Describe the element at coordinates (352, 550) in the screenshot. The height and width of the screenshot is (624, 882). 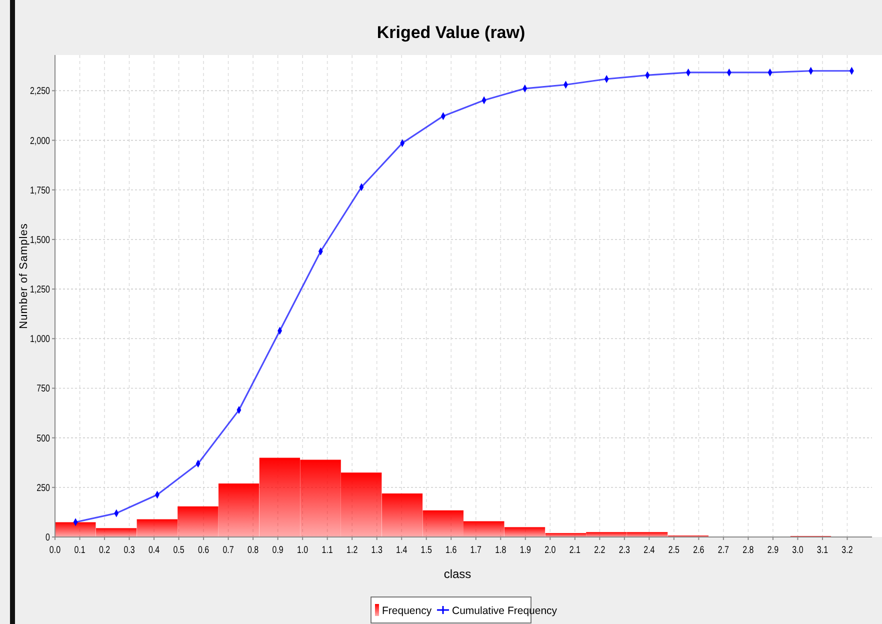
I see `x-tick-label: 1.2` at that location.